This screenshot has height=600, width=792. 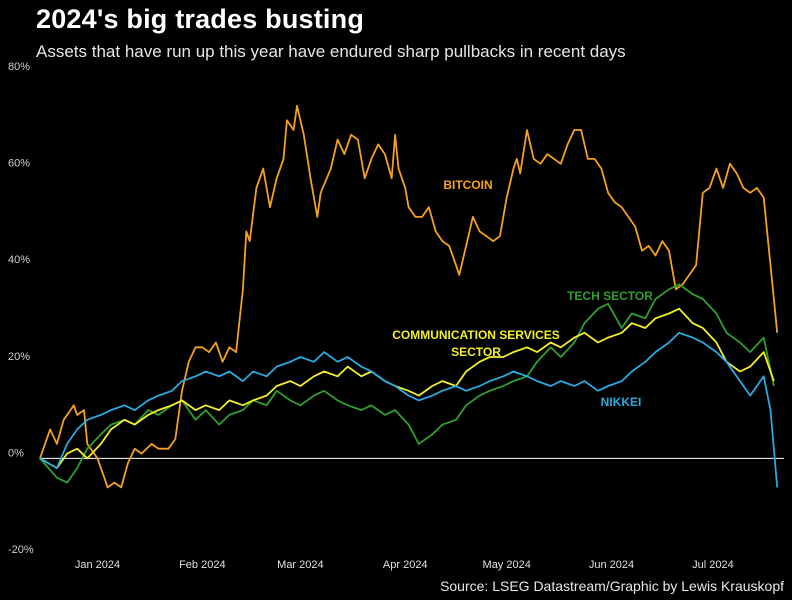 I want to click on communication-services-sector-label: COMMUNICATION SERVICES, so click(x=476, y=335).